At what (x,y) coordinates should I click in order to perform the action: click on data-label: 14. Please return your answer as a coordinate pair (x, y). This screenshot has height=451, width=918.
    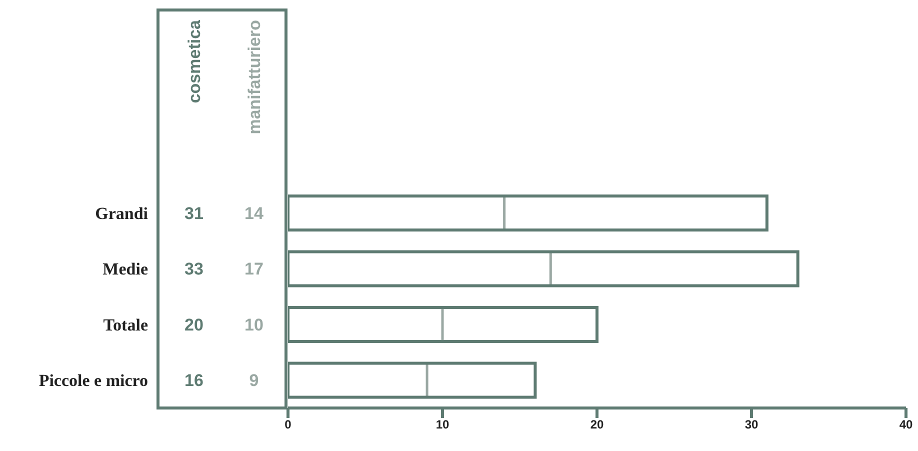
    Looking at the image, I should click on (254, 213).